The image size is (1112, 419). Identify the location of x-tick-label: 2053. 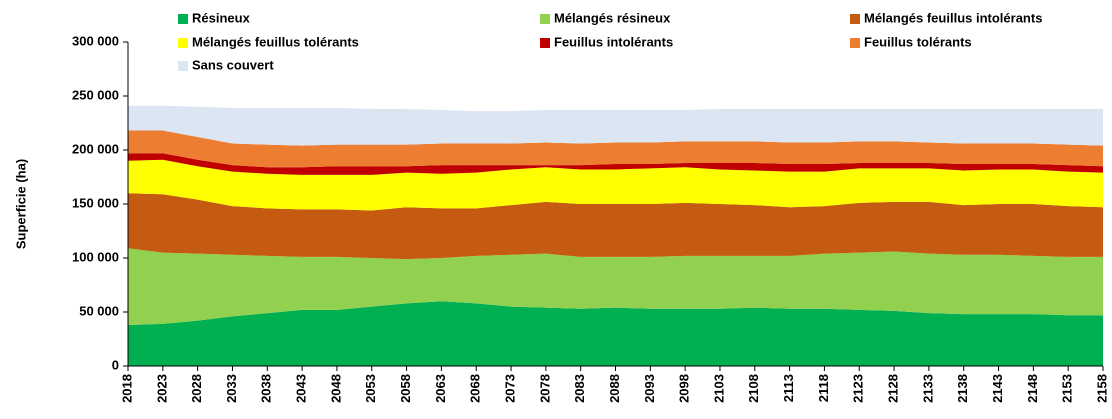
(370, 388).